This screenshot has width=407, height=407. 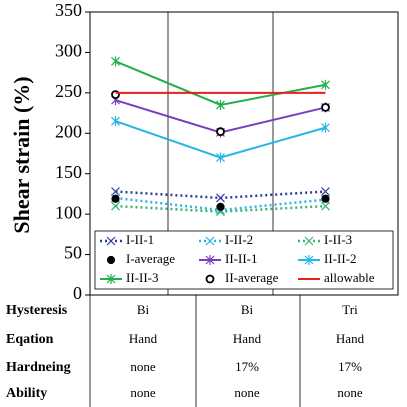 What do you see at coordinates (350, 309) in the screenshot?
I see `table-cell: Tri` at bounding box center [350, 309].